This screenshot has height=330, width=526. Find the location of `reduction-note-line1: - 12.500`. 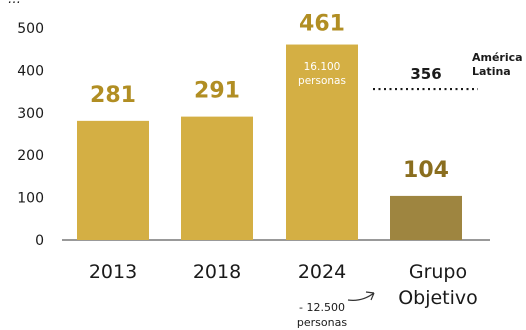

reduction-note-line1: - 12.500 is located at coordinates (322, 307).